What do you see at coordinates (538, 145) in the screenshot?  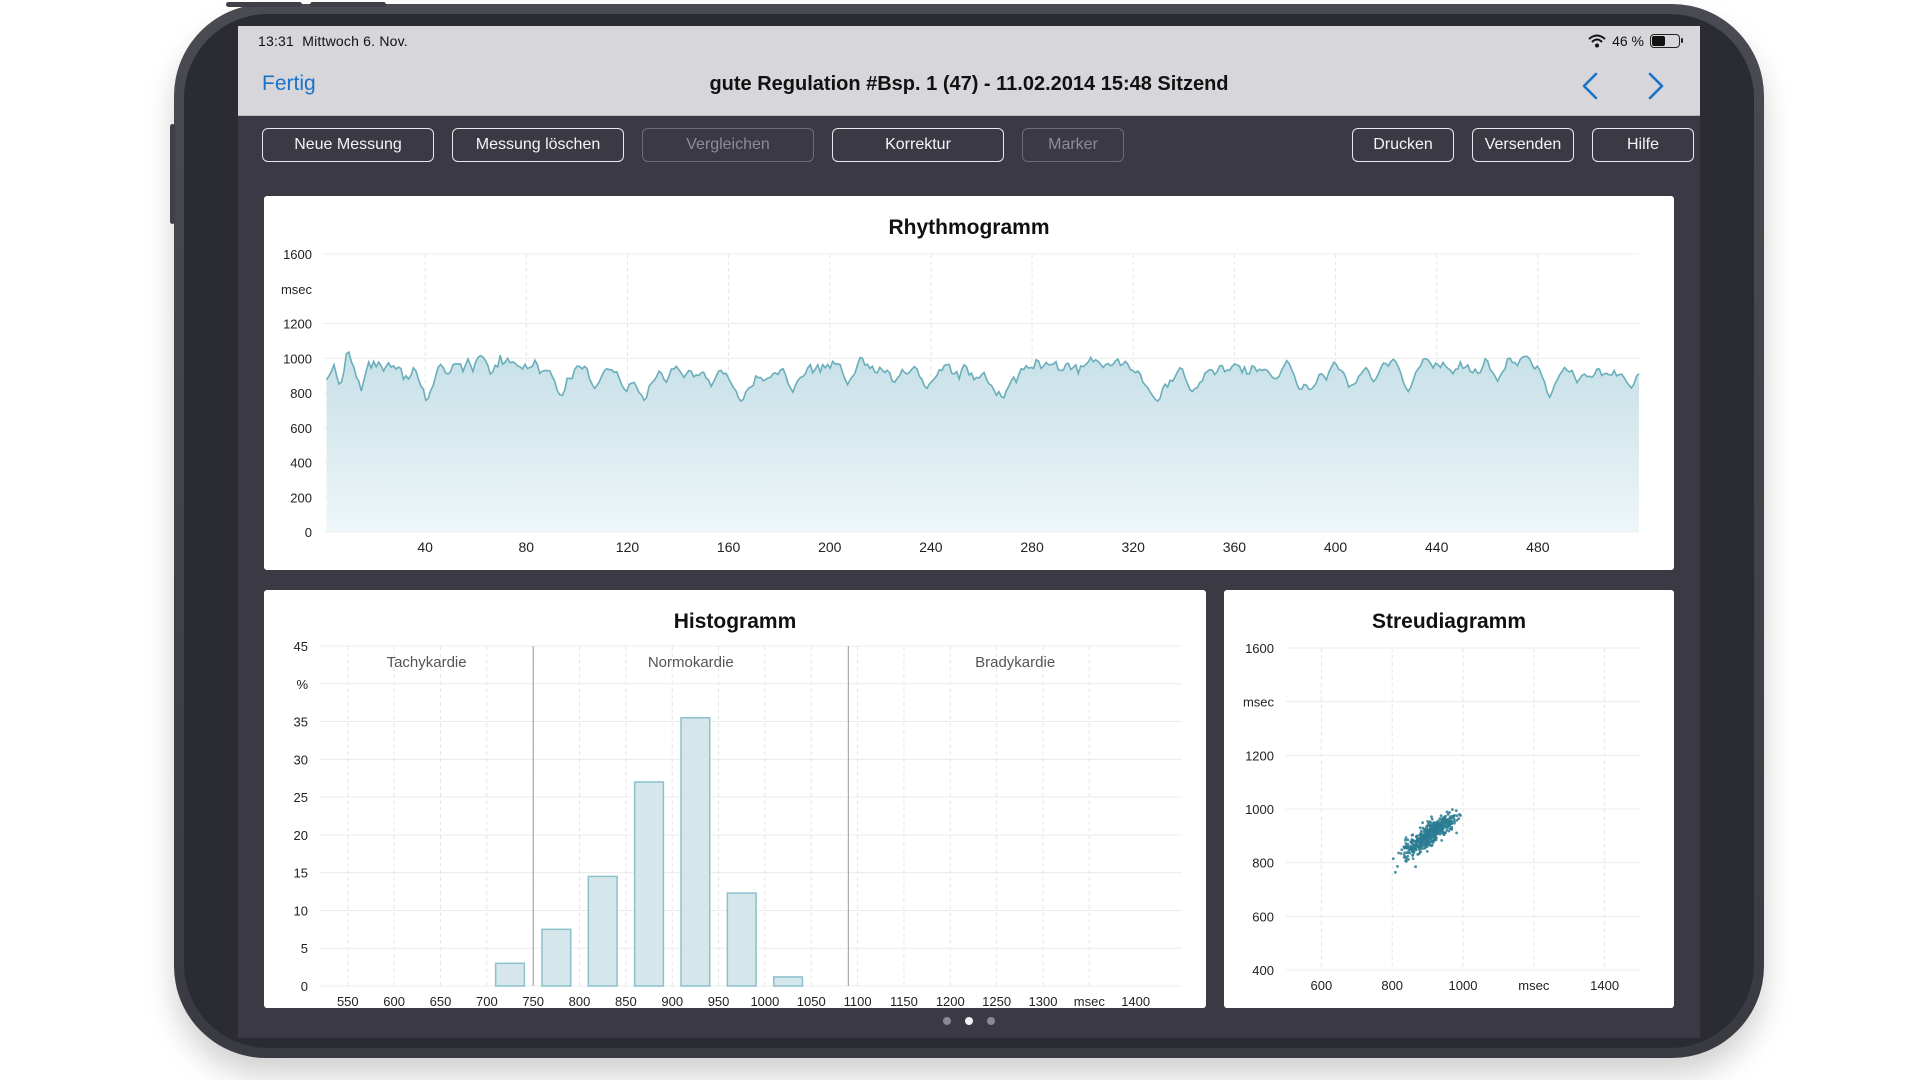 I see `delete-measurement-button: Messung löschen` at bounding box center [538, 145].